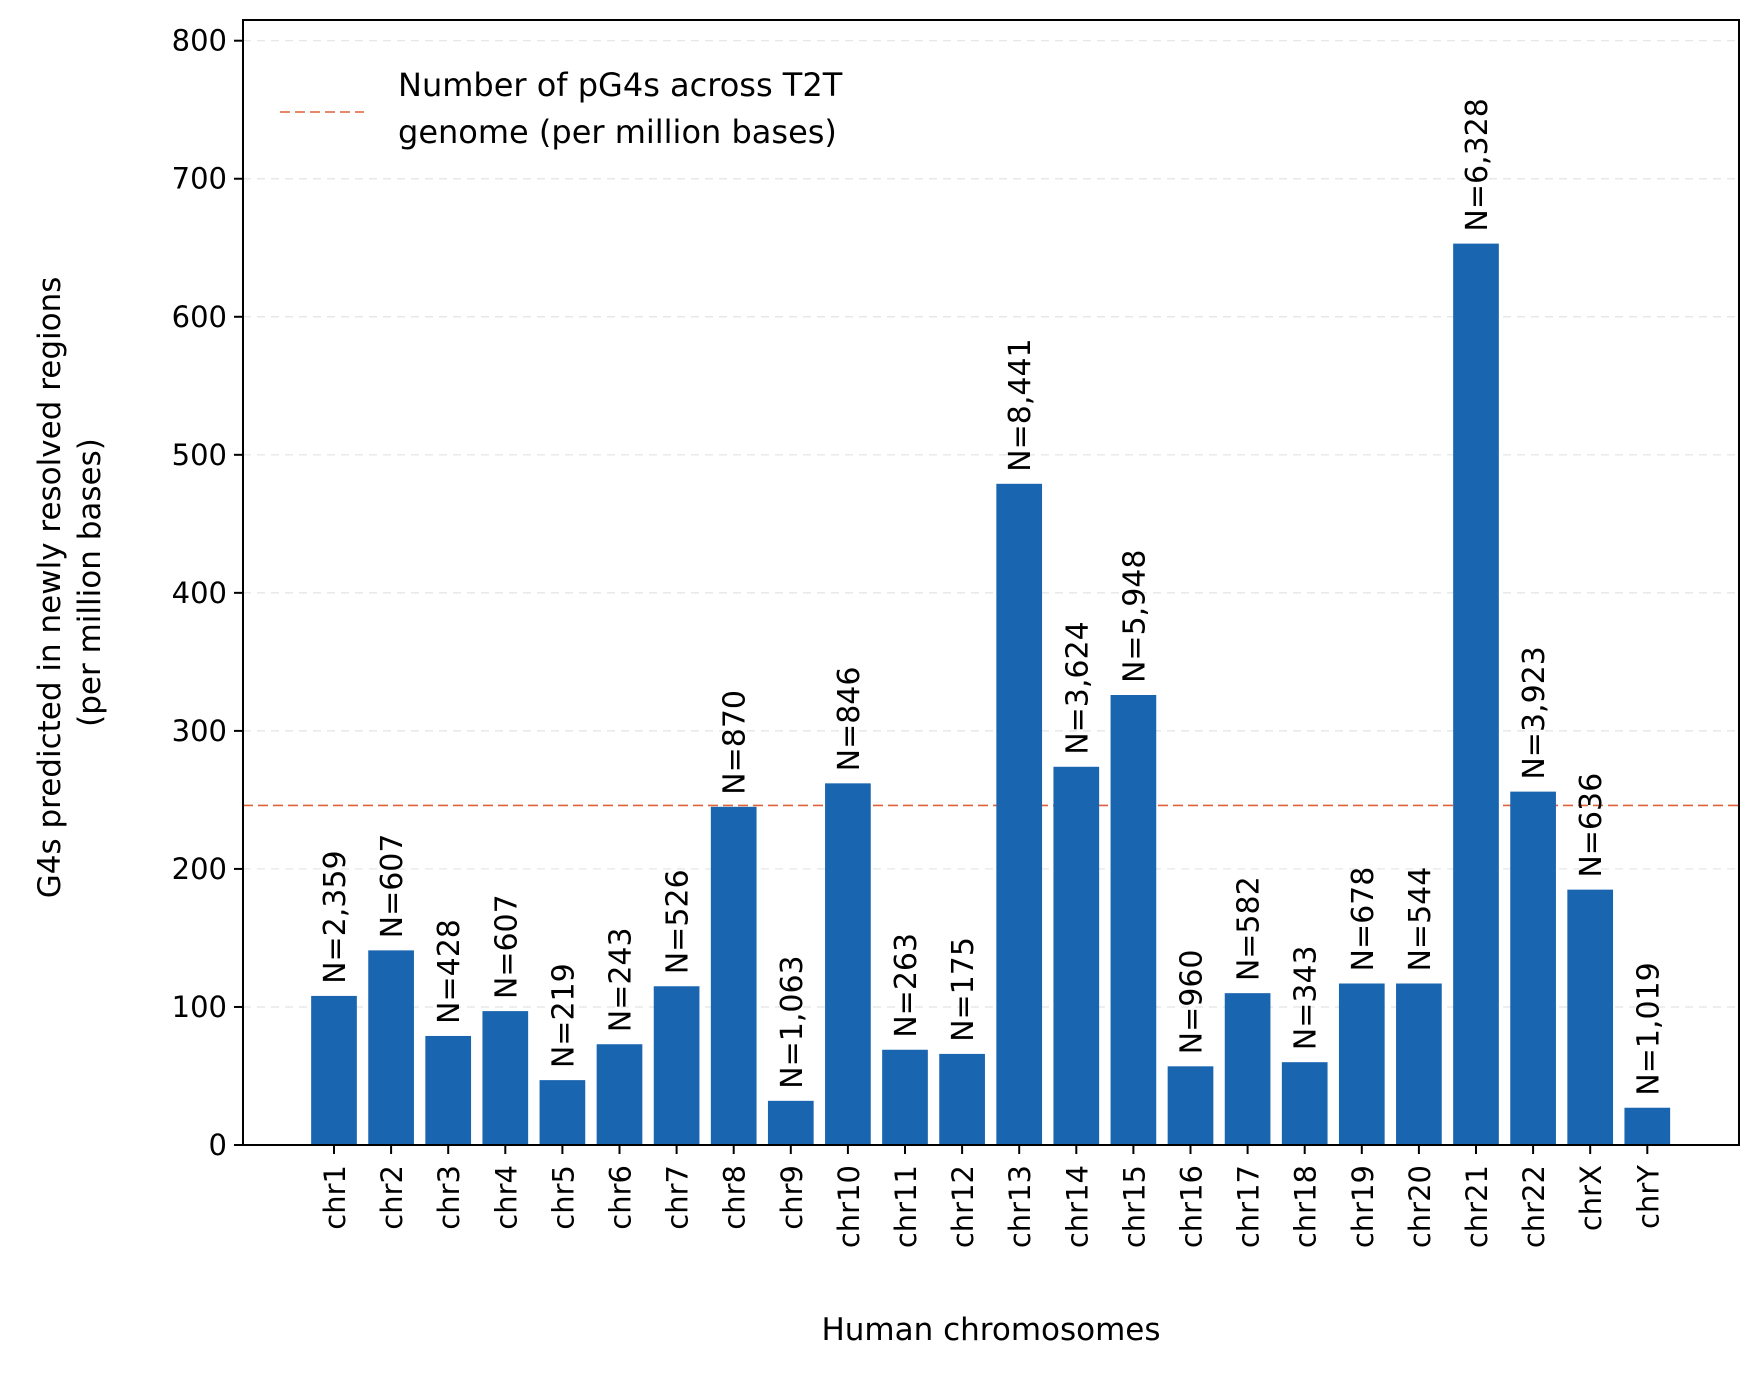  I want to click on bar-label-chrY: N=1,019, so click(1648, 1028).